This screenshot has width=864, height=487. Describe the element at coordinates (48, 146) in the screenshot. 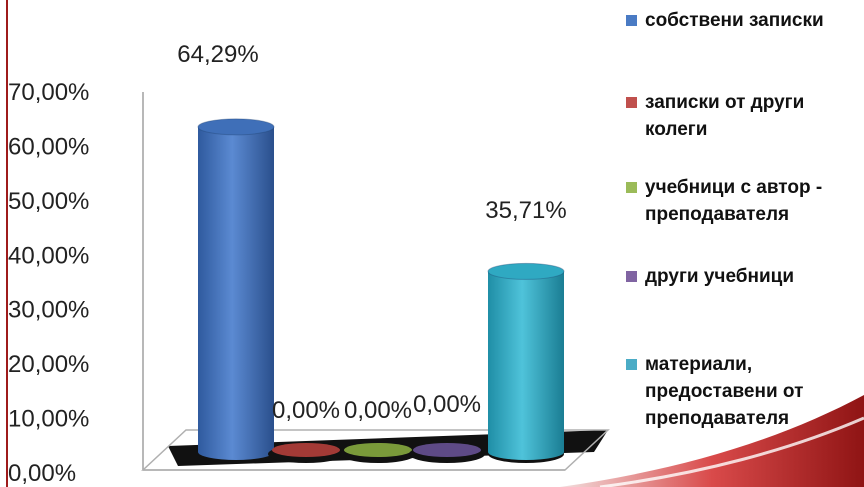

I see `y-tick-label: 60,00%` at that location.